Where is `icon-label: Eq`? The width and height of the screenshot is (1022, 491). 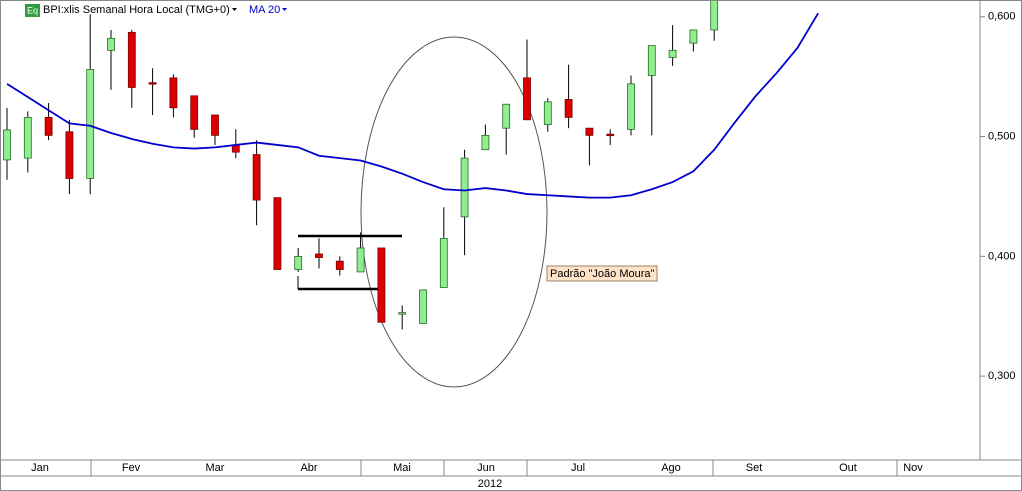 icon-label: Eq is located at coordinates (32, 10).